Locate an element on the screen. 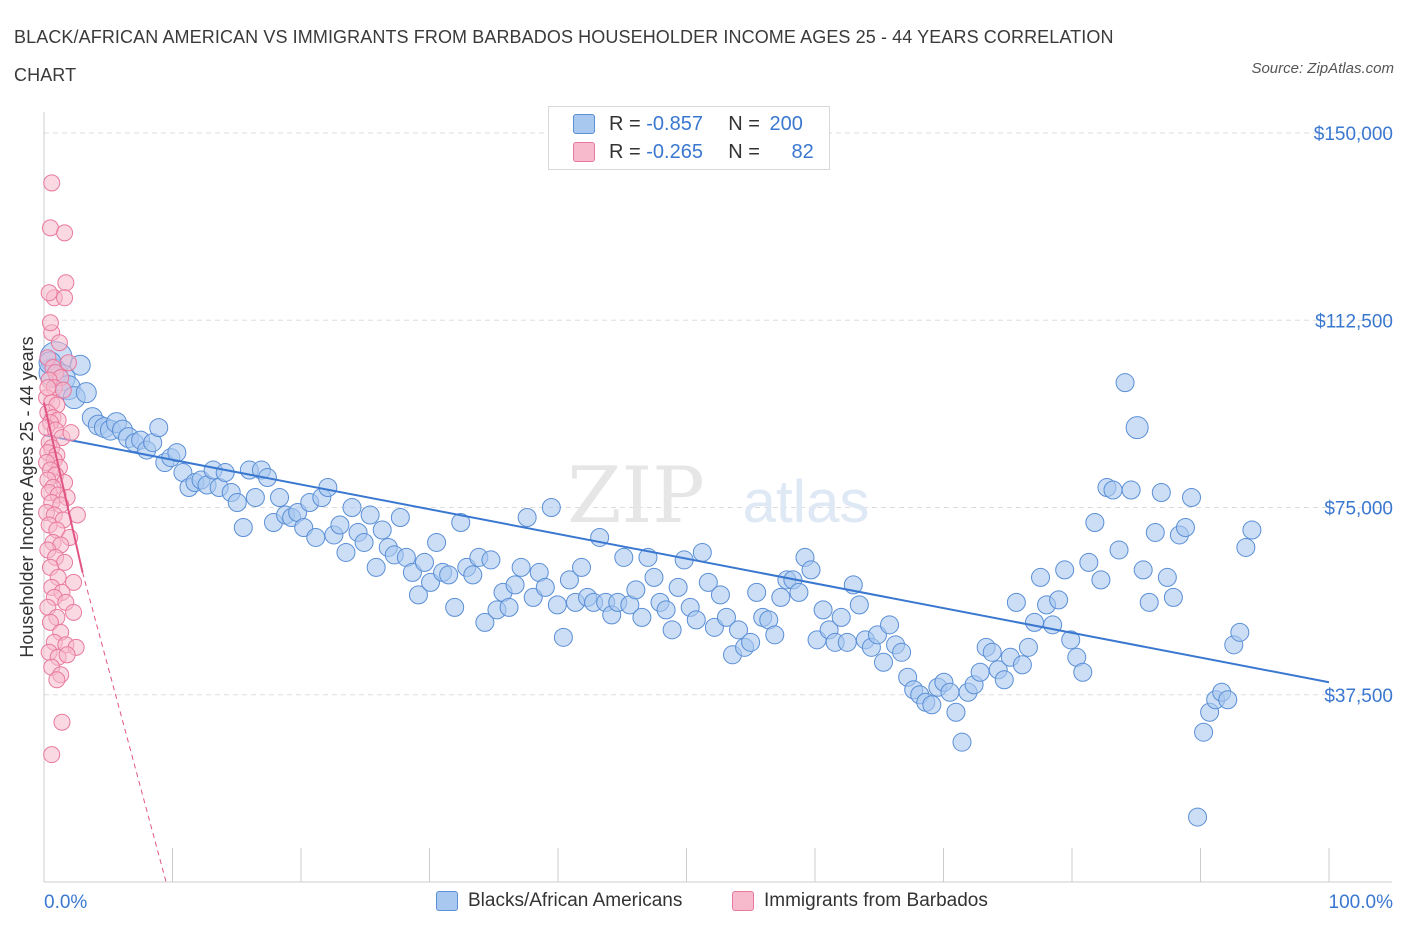 Image resolution: width=1406 pixels, height=930 pixels. stats-legend-row-pink: R = -0.265 N = 82 is located at coordinates (693, 152).